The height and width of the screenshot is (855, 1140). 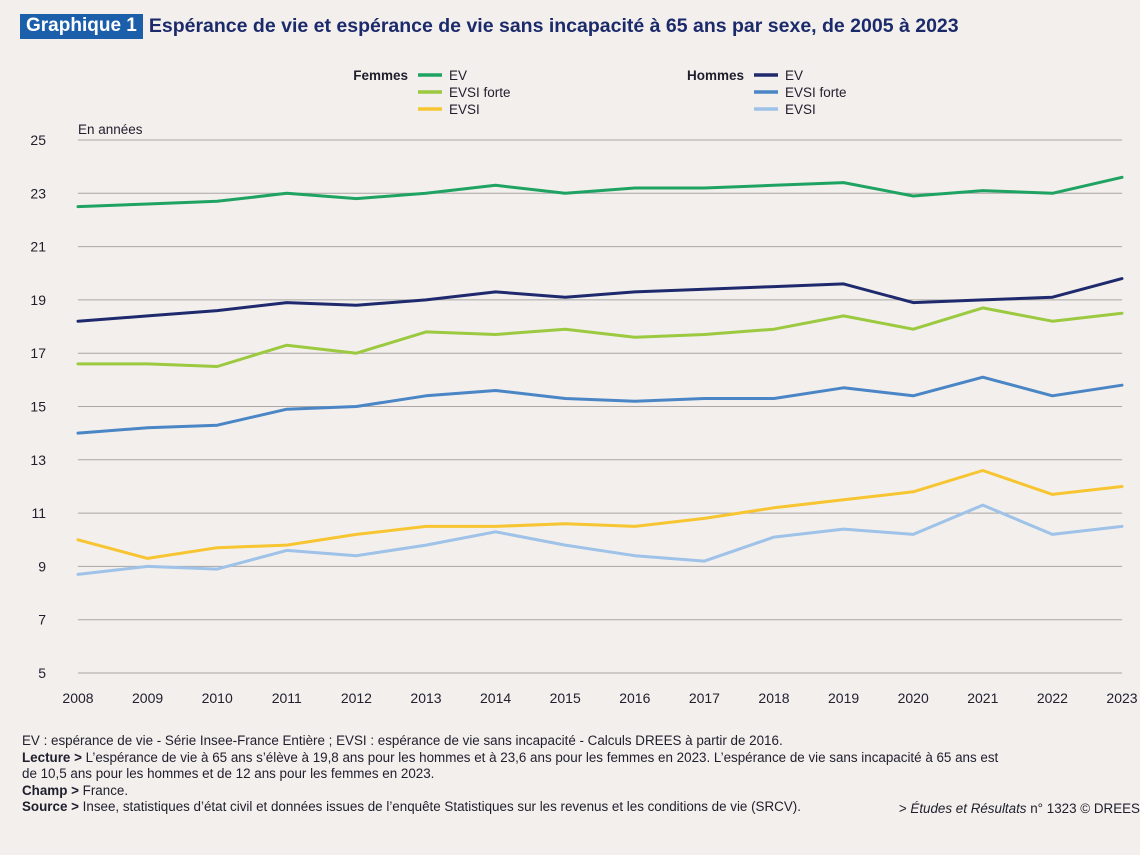 I want to click on legend-group-women: Femmes, so click(x=380, y=75).